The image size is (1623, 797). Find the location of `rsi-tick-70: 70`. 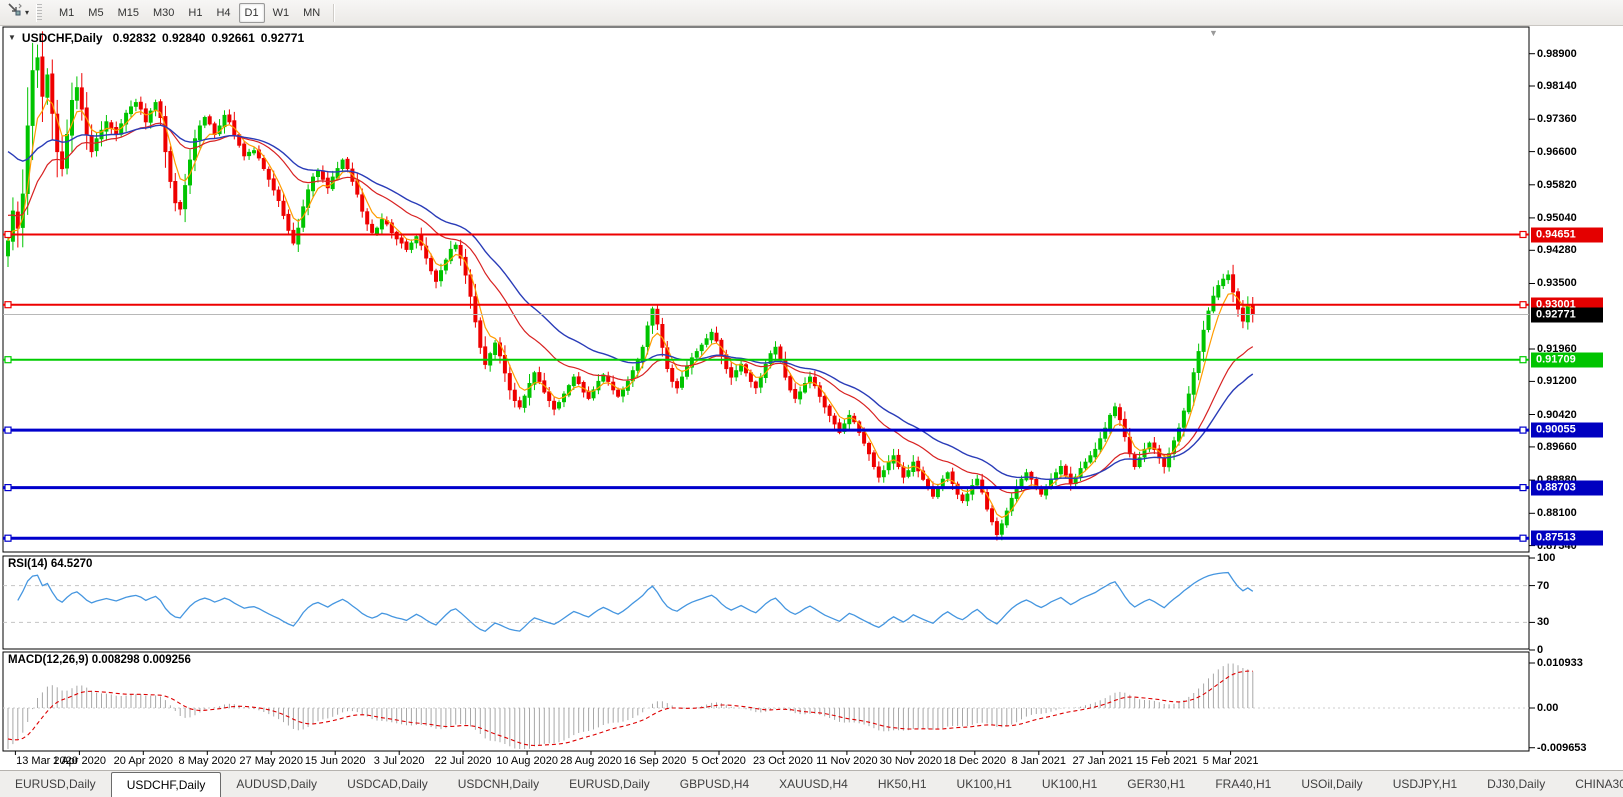

rsi-tick-70: 70 is located at coordinates (1543, 585).